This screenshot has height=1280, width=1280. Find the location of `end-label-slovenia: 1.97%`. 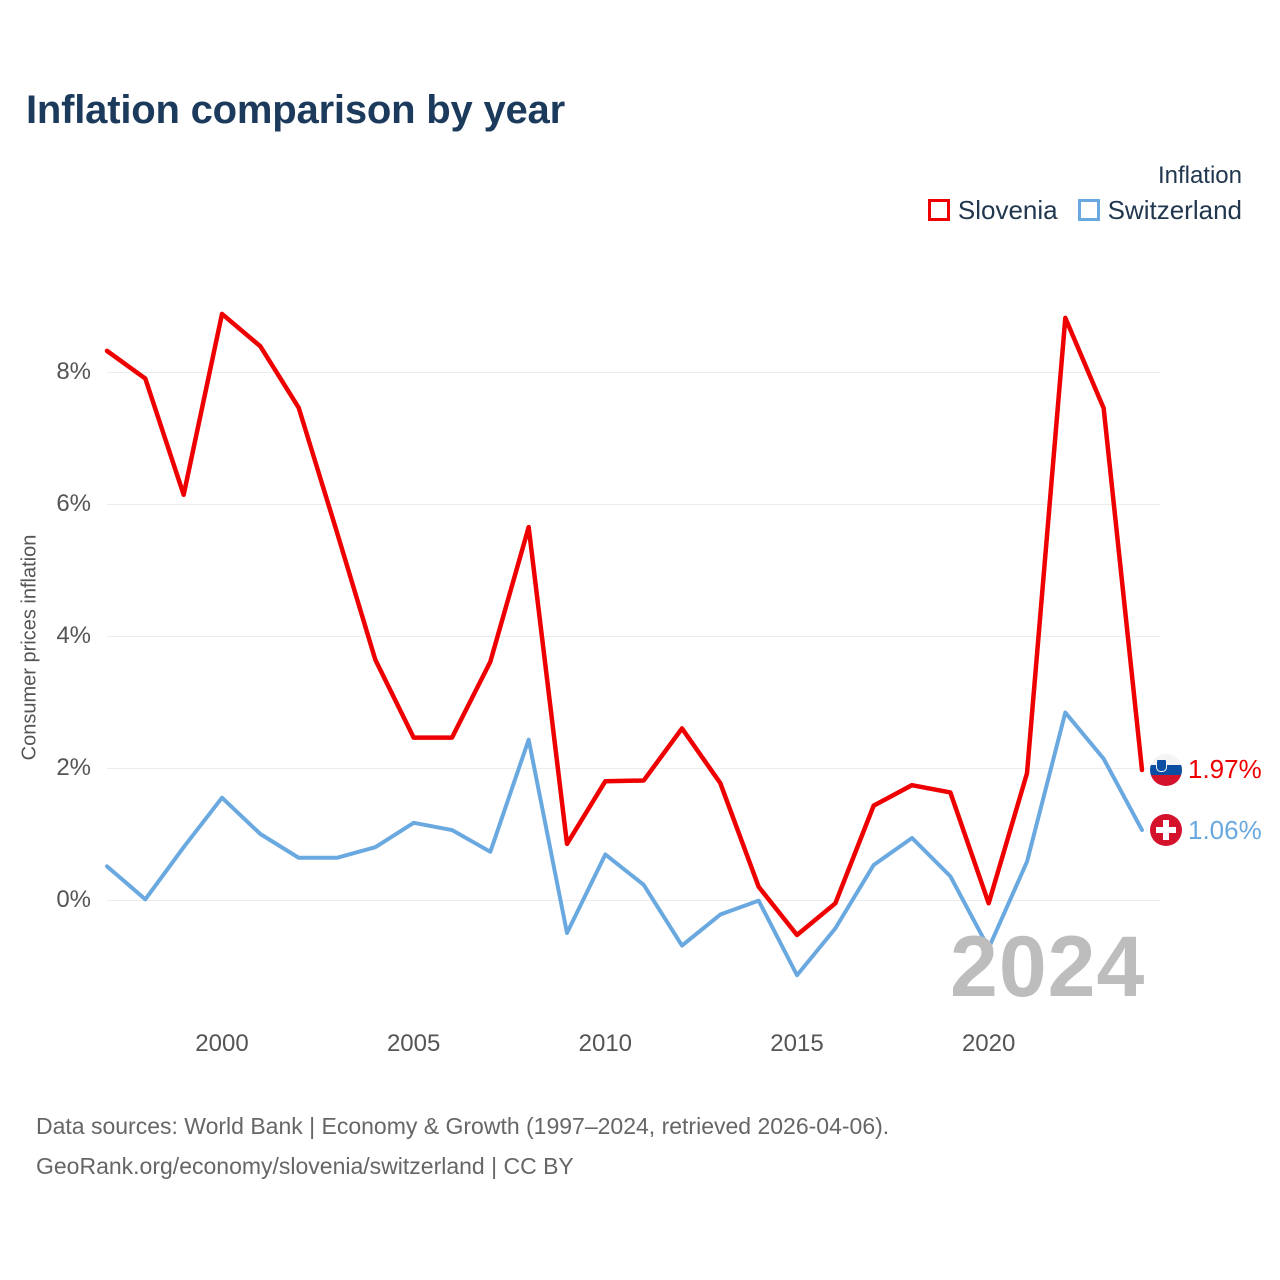

end-label-slovenia: 1.97% is located at coordinates (1206, 769).